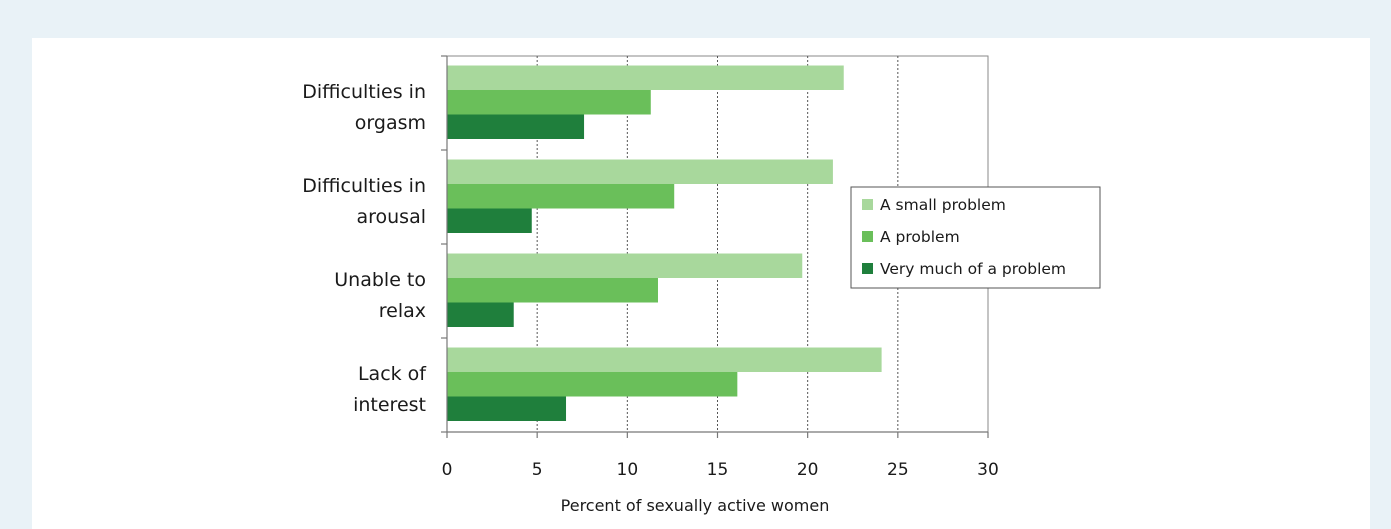 The height and width of the screenshot is (529, 1391). Describe the element at coordinates (988, 470) in the screenshot. I see `x-tick-label: 30` at that location.